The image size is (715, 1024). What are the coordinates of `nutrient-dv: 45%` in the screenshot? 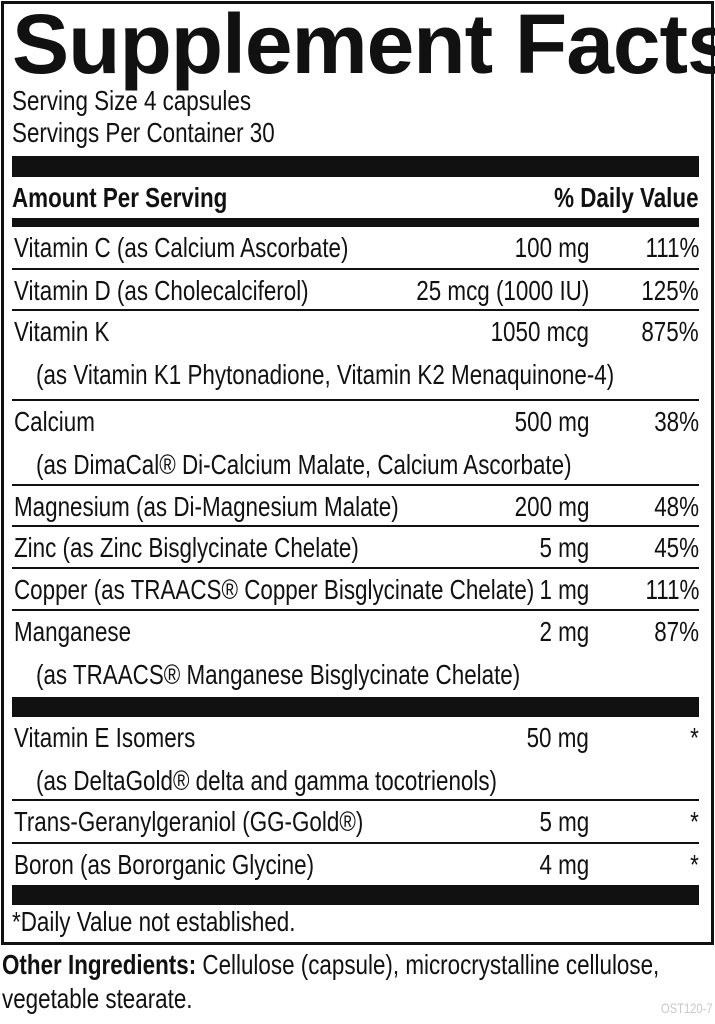 It's located at (676, 547).